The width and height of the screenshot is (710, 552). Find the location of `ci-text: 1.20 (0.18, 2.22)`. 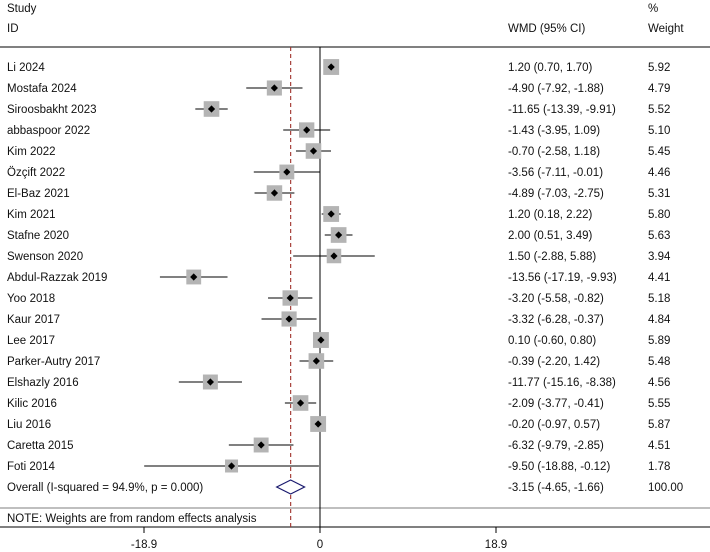

ci-text: 1.20 (0.18, 2.22) is located at coordinates (550, 215).